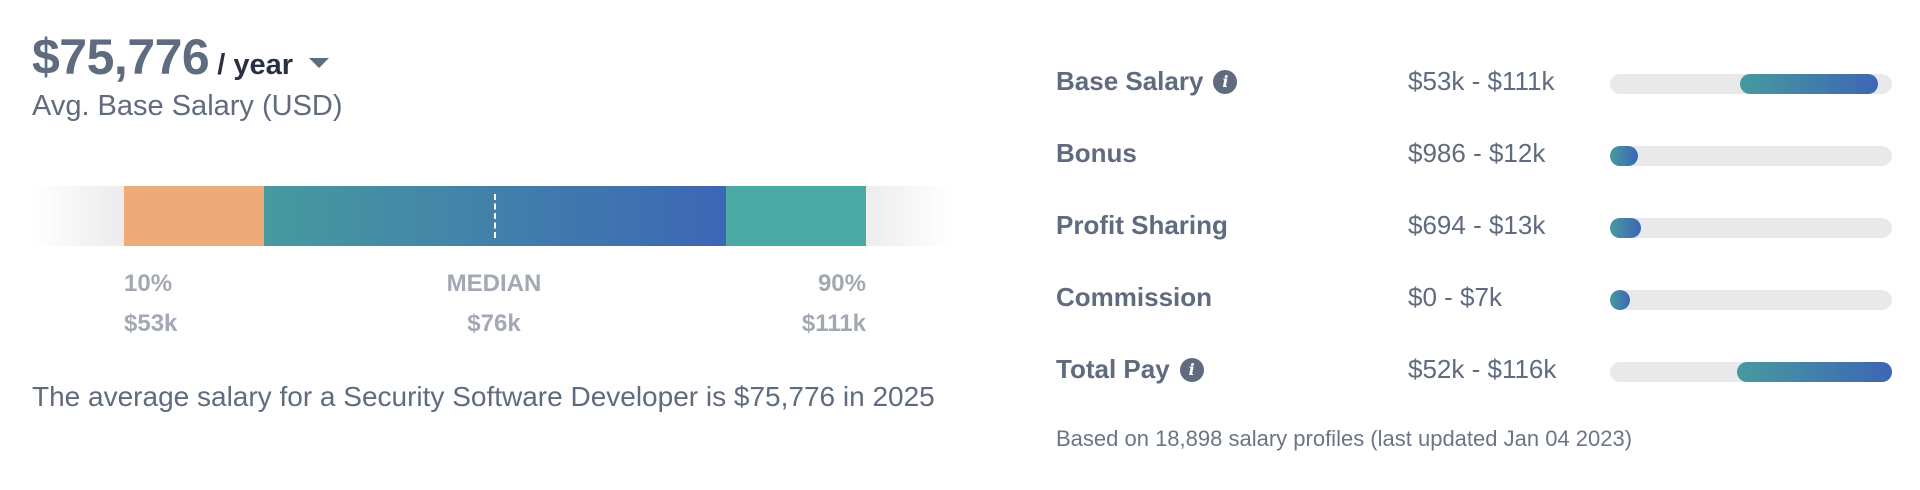 The image size is (1920, 490). Describe the element at coordinates (494, 283) in the screenshot. I see `median-label: MEDIAN` at that location.